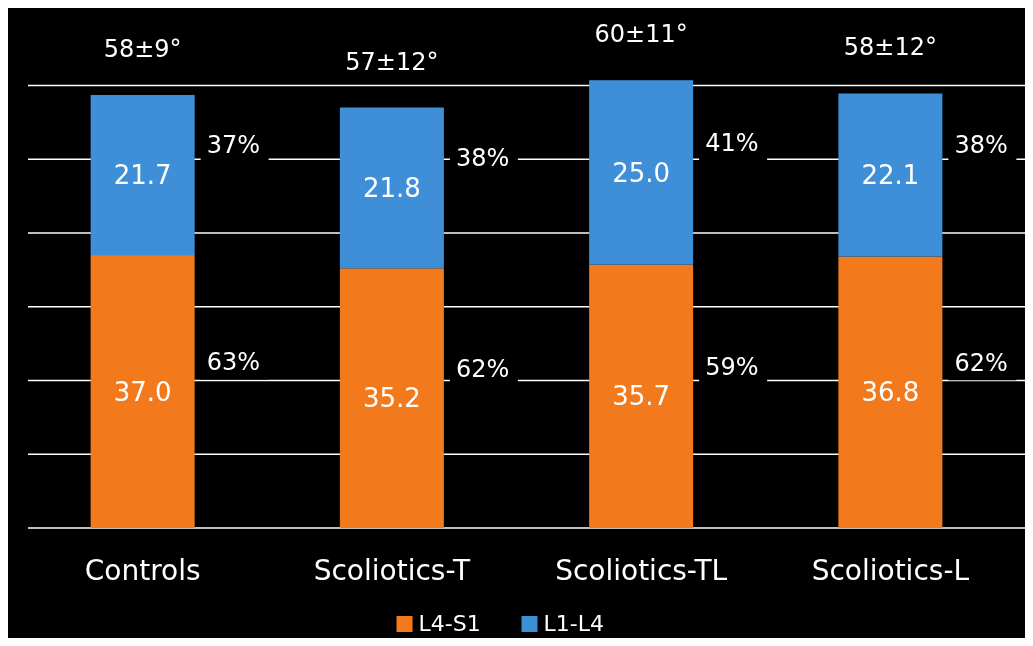  Describe the element at coordinates (890, 570) in the screenshot. I see `x-tick-label: Scoliotics-L` at that location.